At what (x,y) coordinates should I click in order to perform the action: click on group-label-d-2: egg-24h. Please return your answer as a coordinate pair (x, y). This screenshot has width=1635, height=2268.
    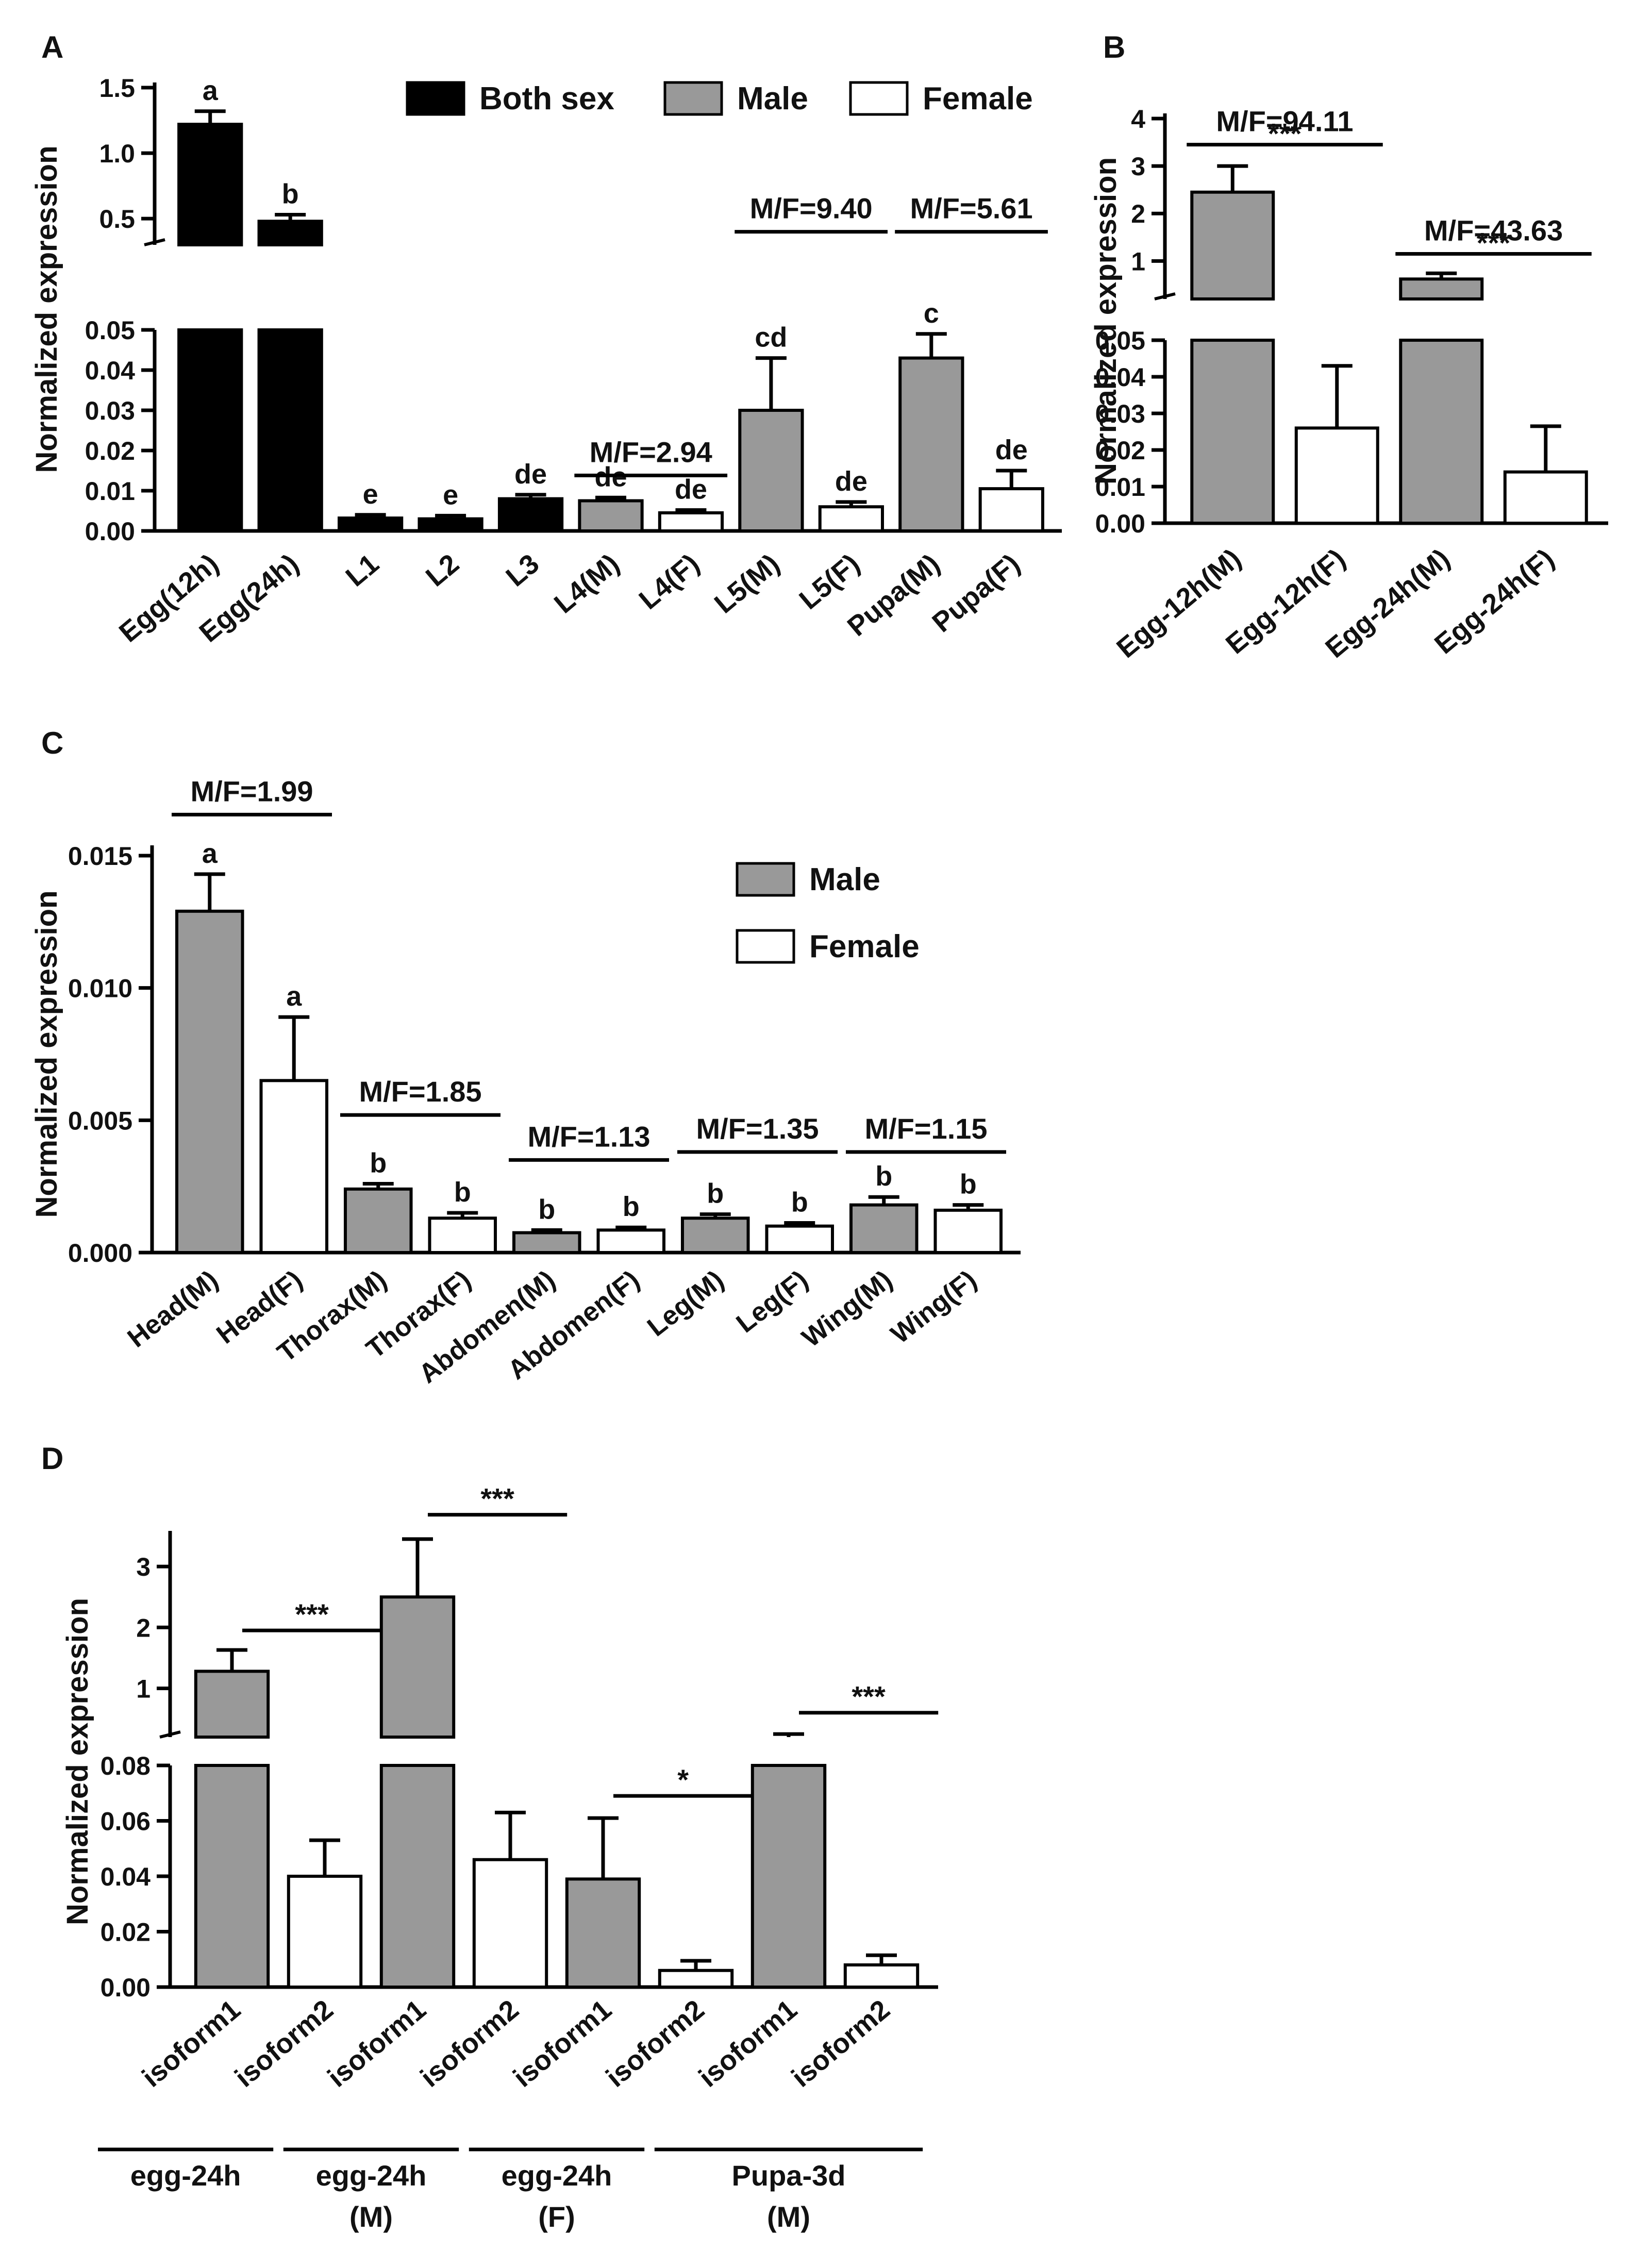
    Looking at the image, I should click on (557, 2175).